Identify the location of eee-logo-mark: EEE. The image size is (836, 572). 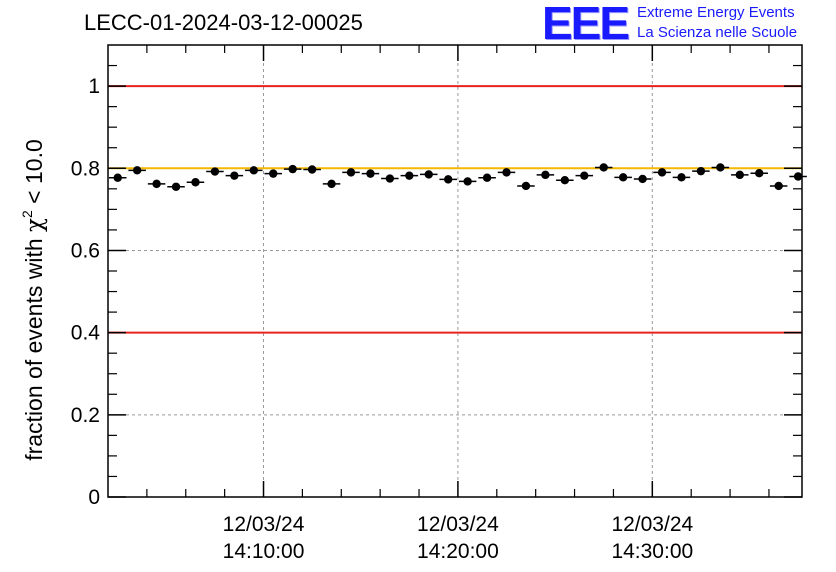
(586, 24).